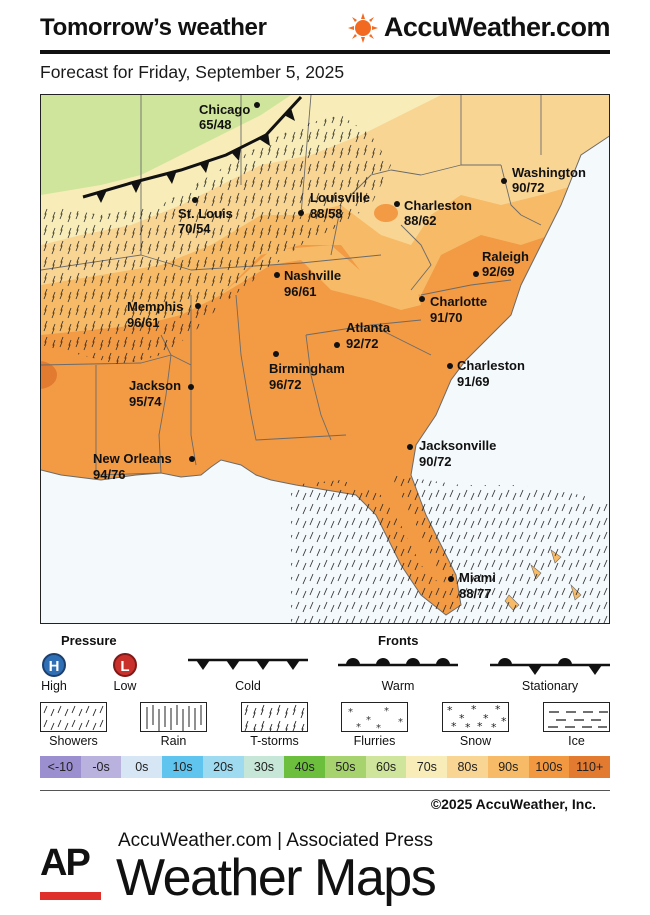 Image resolution: width=650 pixels, height=915 pixels. I want to click on city-temps: 88/62, so click(420, 220).